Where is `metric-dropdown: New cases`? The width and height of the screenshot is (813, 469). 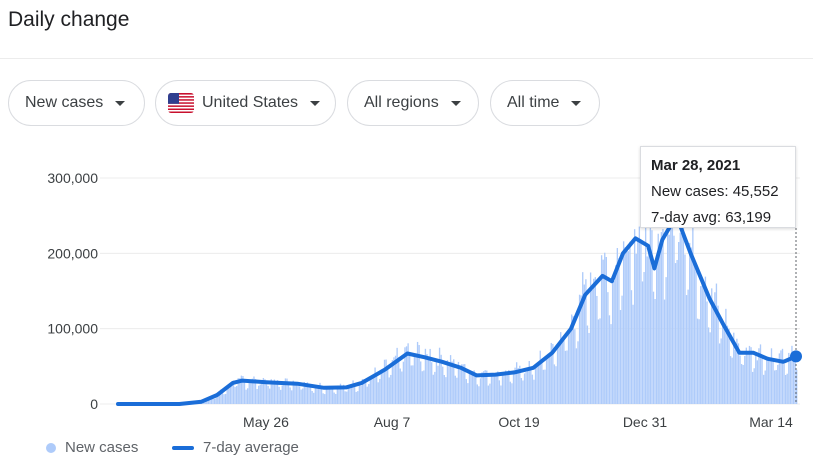
metric-dropdown: New cases is located at coordinates (76, 103).